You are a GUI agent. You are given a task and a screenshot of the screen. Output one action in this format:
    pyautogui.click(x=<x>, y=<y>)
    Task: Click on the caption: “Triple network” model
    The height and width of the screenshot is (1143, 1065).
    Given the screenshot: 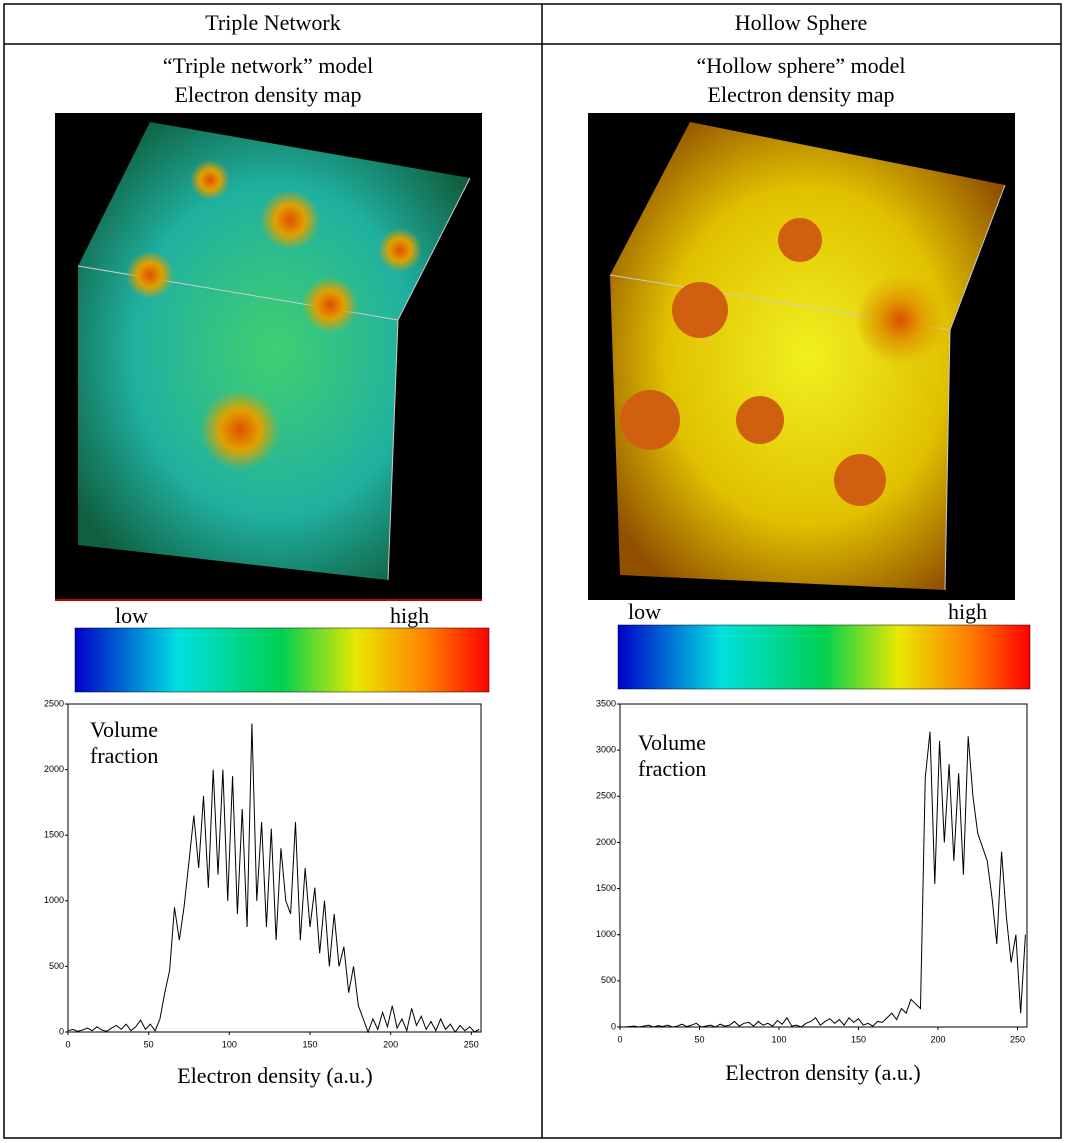 What is the action you would take?
    pyautogui.click(x=268, y=65)
    